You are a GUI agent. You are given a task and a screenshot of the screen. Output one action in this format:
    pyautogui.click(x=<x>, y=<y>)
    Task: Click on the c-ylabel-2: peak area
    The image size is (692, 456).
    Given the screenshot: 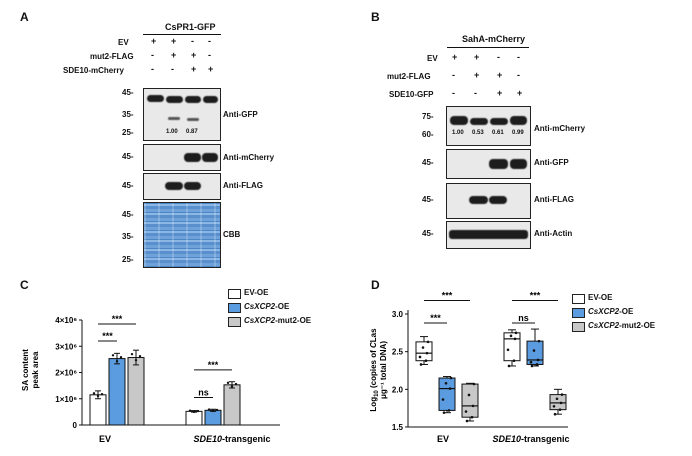 What is the action you would take?
    pyautogui.click(x=35, y=369)
    